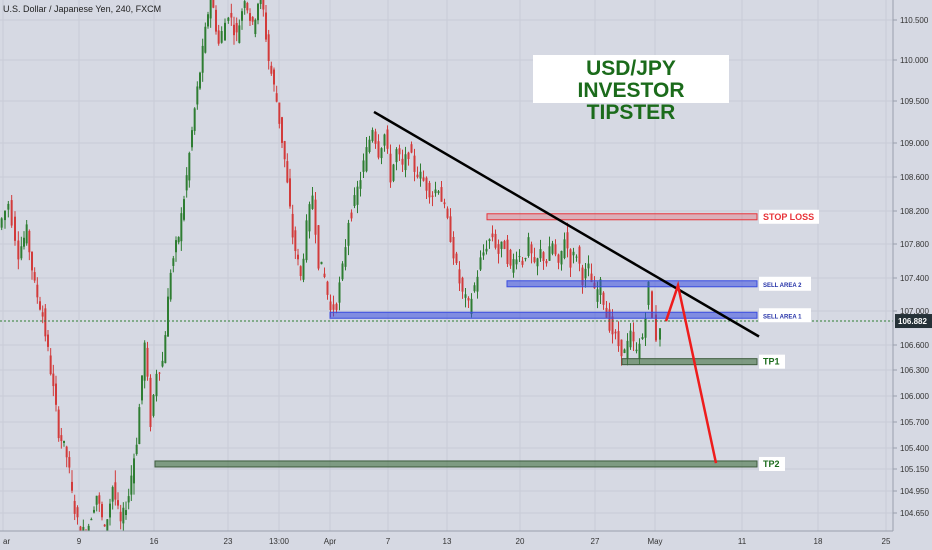  What do you see at coordinates (788, 217) in the screenshot?
I see `stop-loss-label: STOP LOSS` at bounding box center [788, 217].